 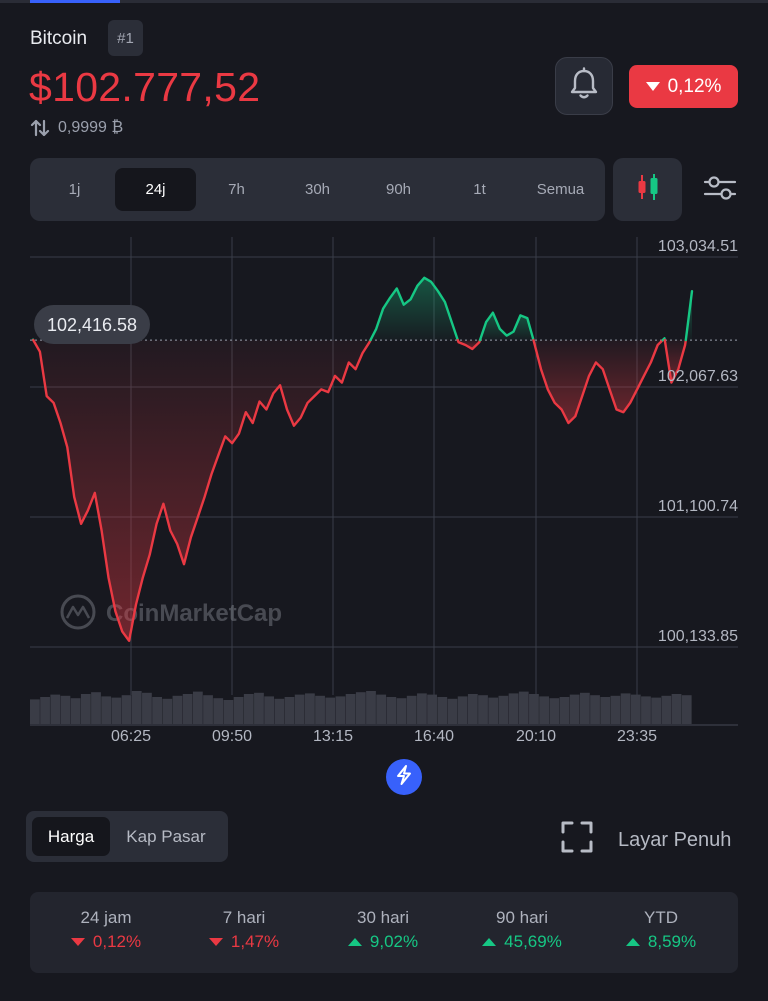 I want to click on toggle-harga: Harga, so click(x=71, y=836).